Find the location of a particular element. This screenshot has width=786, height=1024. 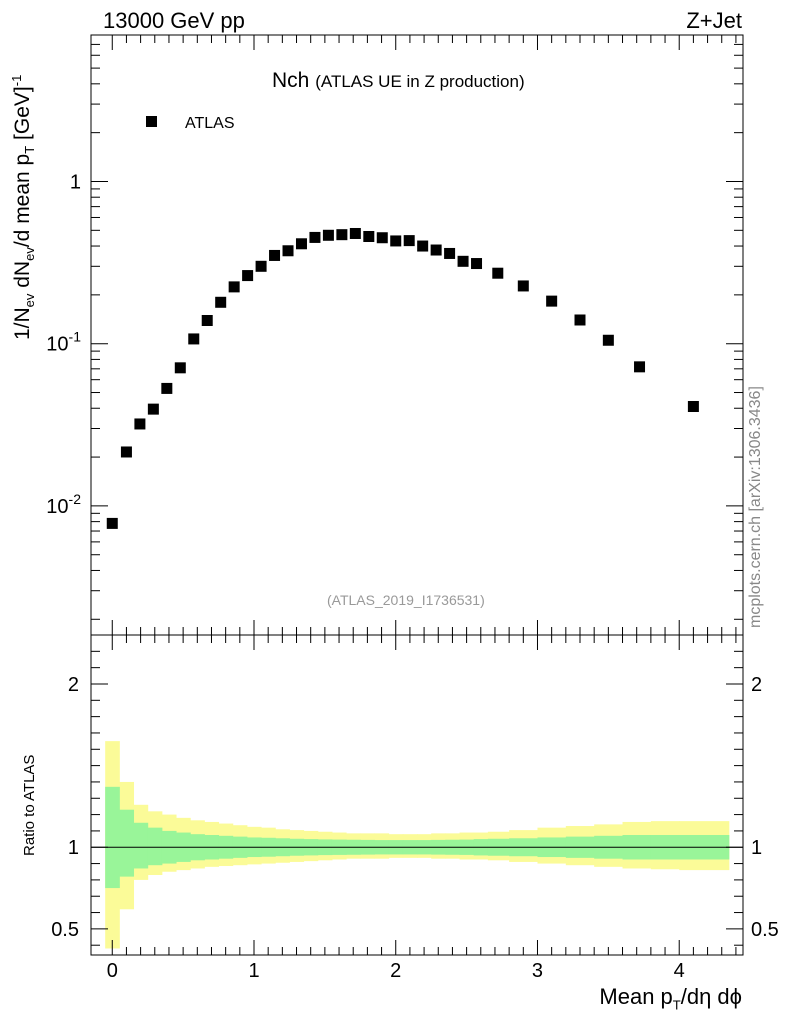

legend: ATLAS is located at coordinates (190, 124).